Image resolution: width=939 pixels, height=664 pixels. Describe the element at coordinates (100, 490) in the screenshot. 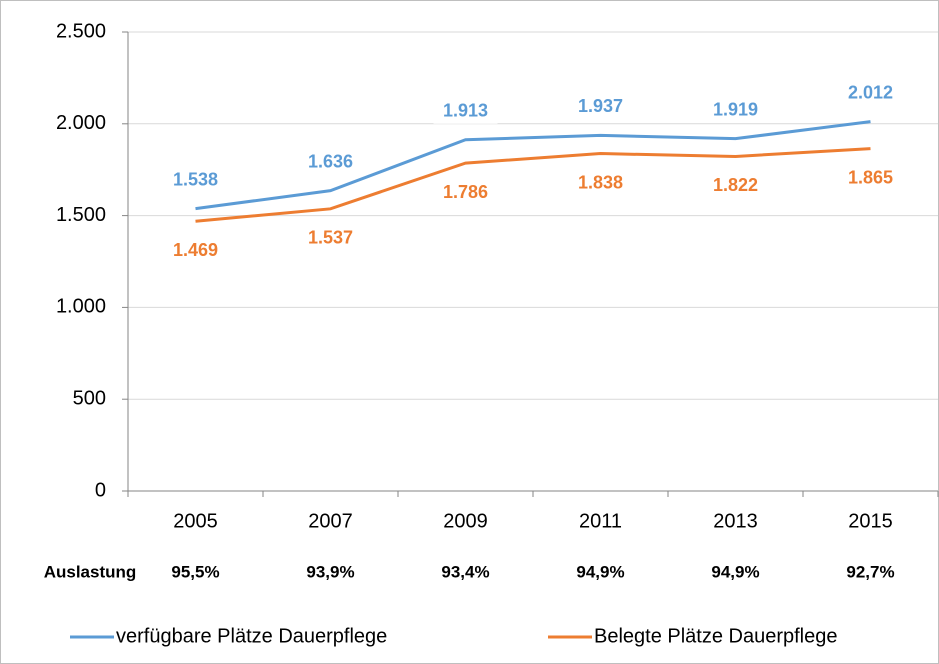

I see `y-tick-label: 0` at that location.